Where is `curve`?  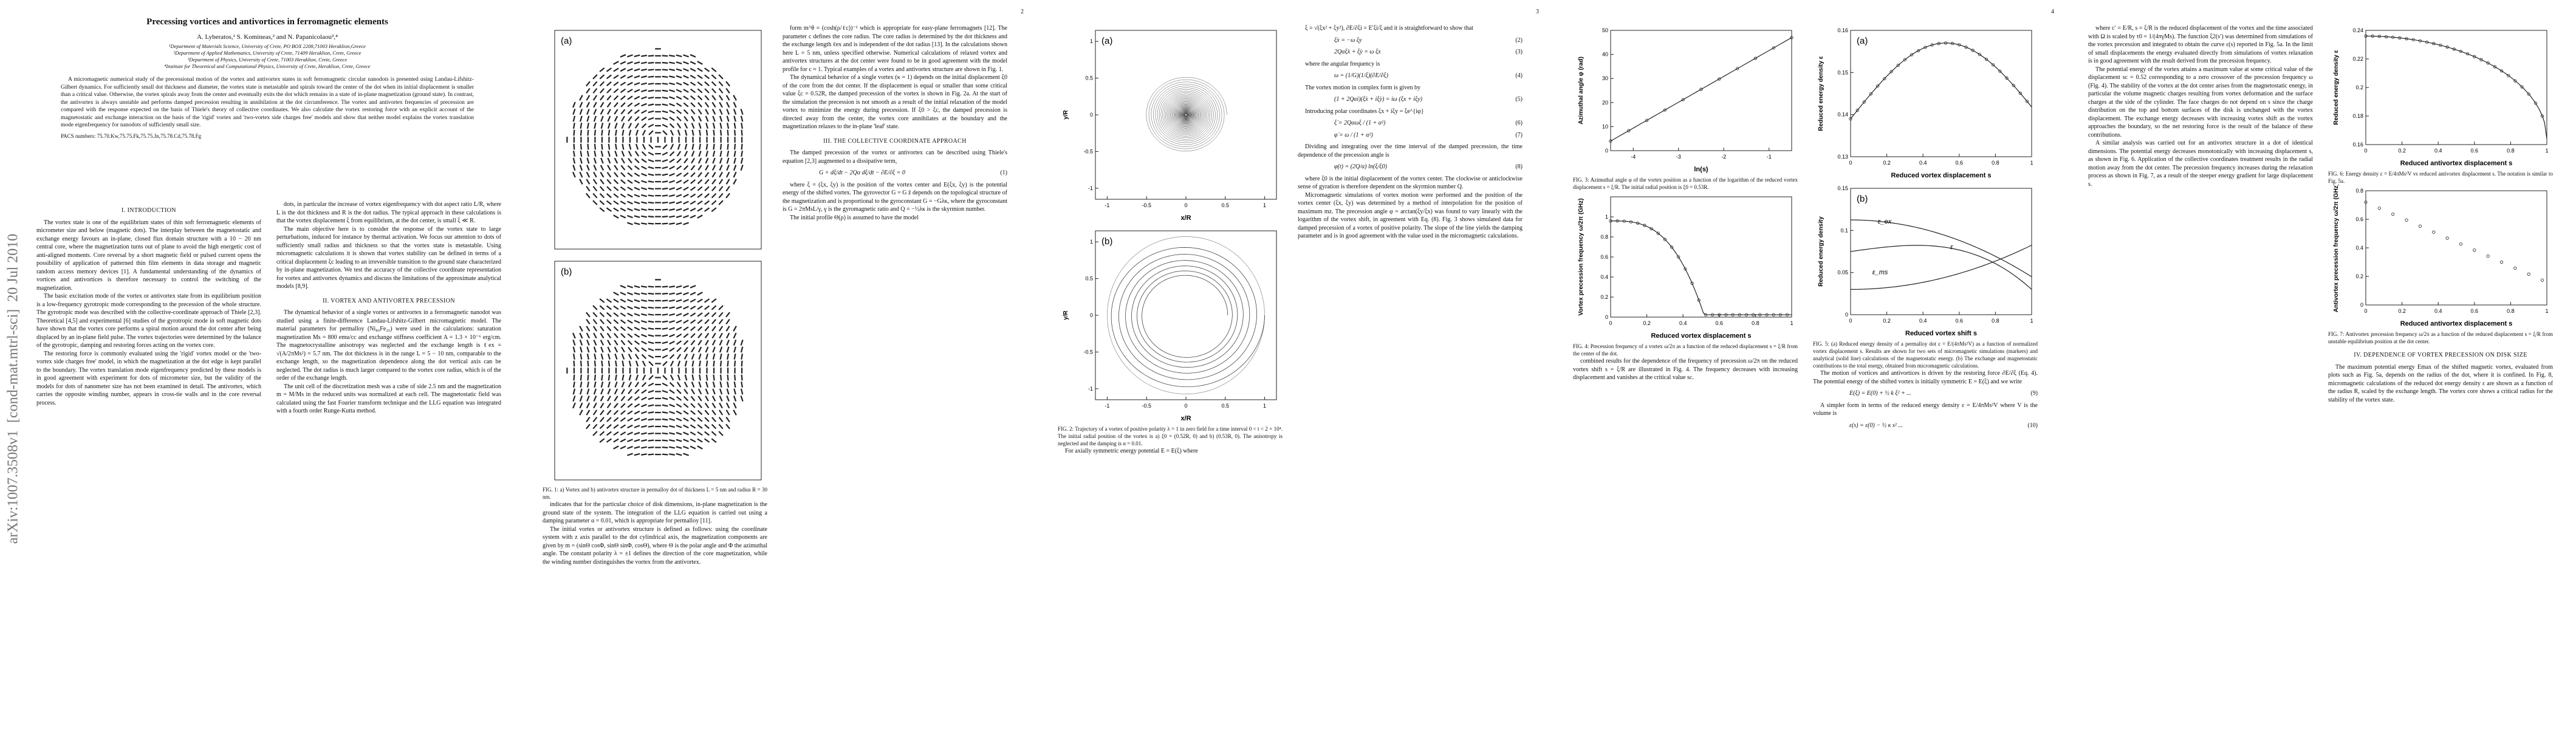
curve is located at coordinates (1941, 267).